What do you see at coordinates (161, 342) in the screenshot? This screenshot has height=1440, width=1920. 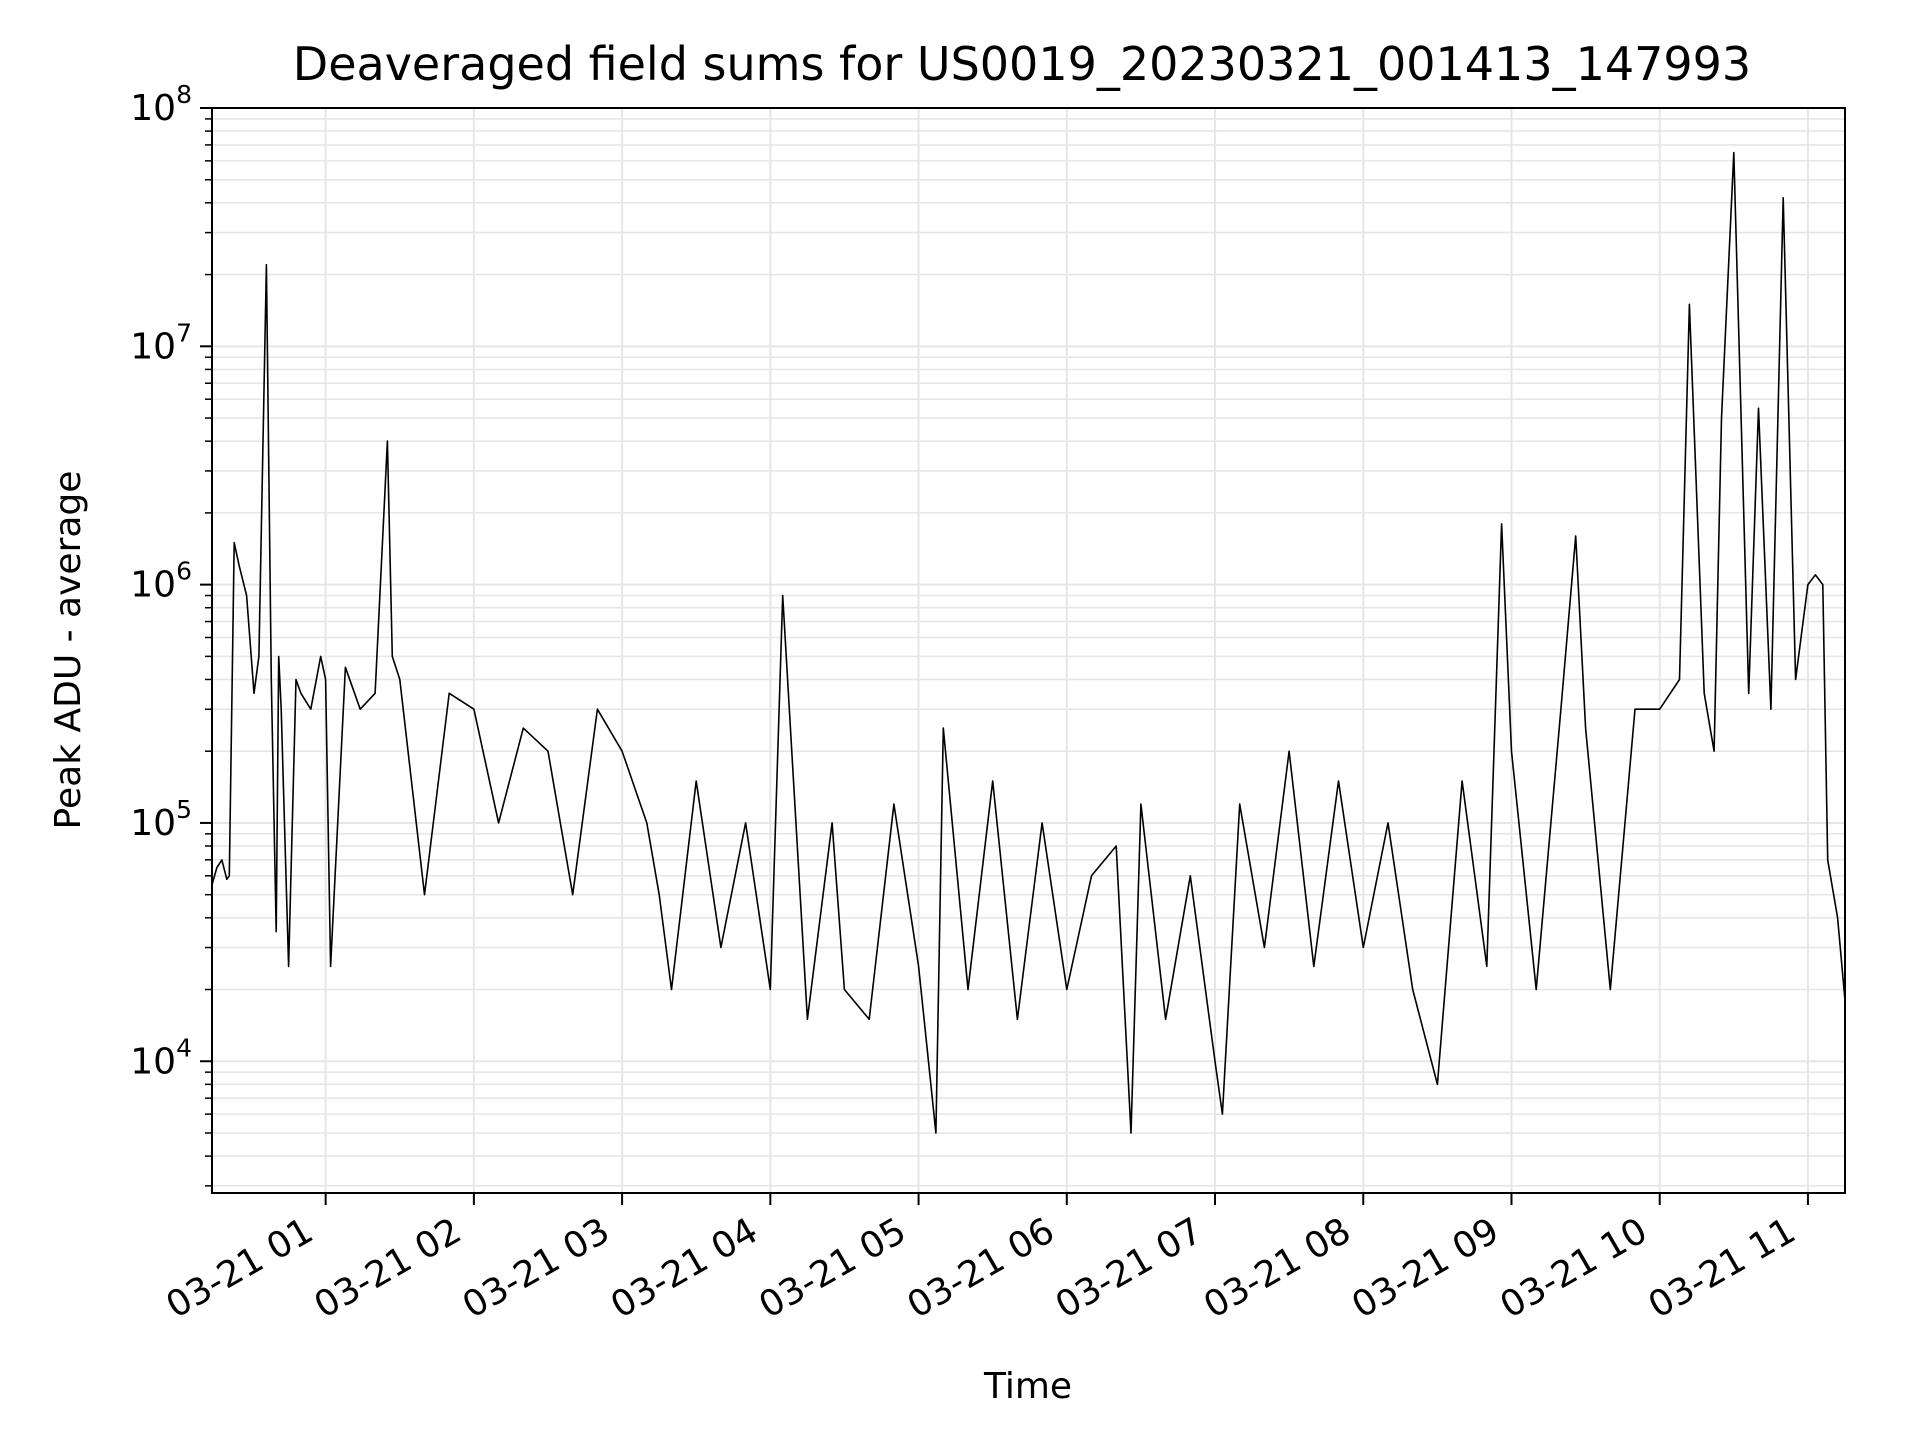 I see `y-tick-label: 10⁷` at bounding box center [161, 342].